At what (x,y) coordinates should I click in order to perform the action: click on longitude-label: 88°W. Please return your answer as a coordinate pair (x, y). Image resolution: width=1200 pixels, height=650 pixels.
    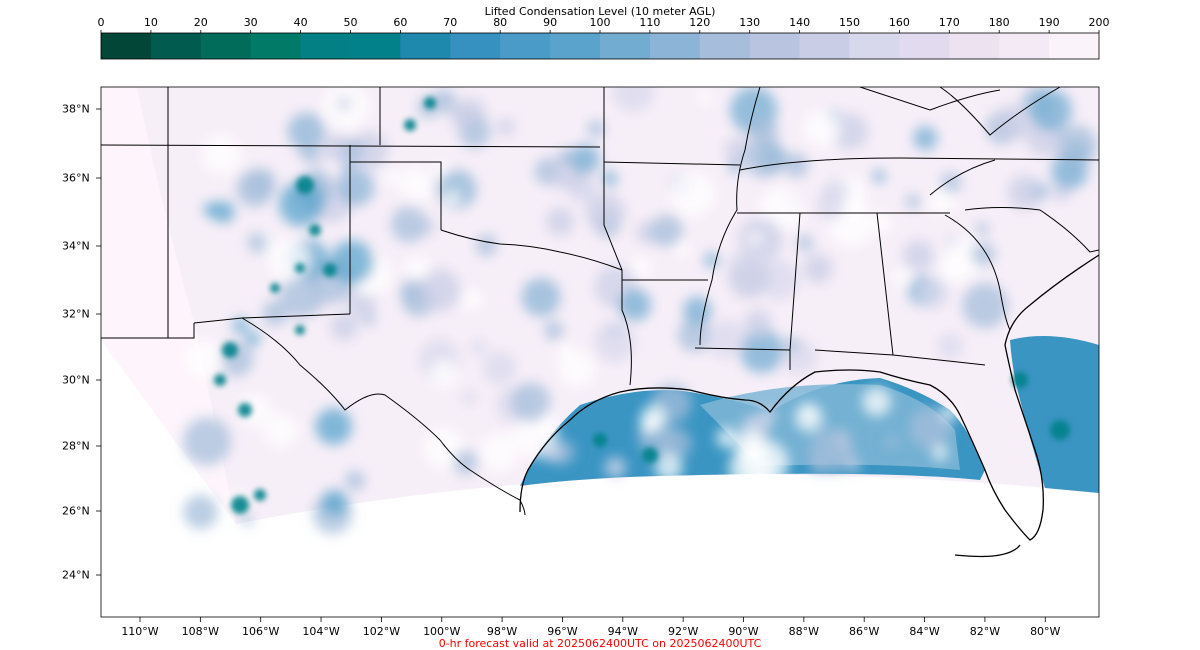
    Looking at the image, I should click on (804, 631).